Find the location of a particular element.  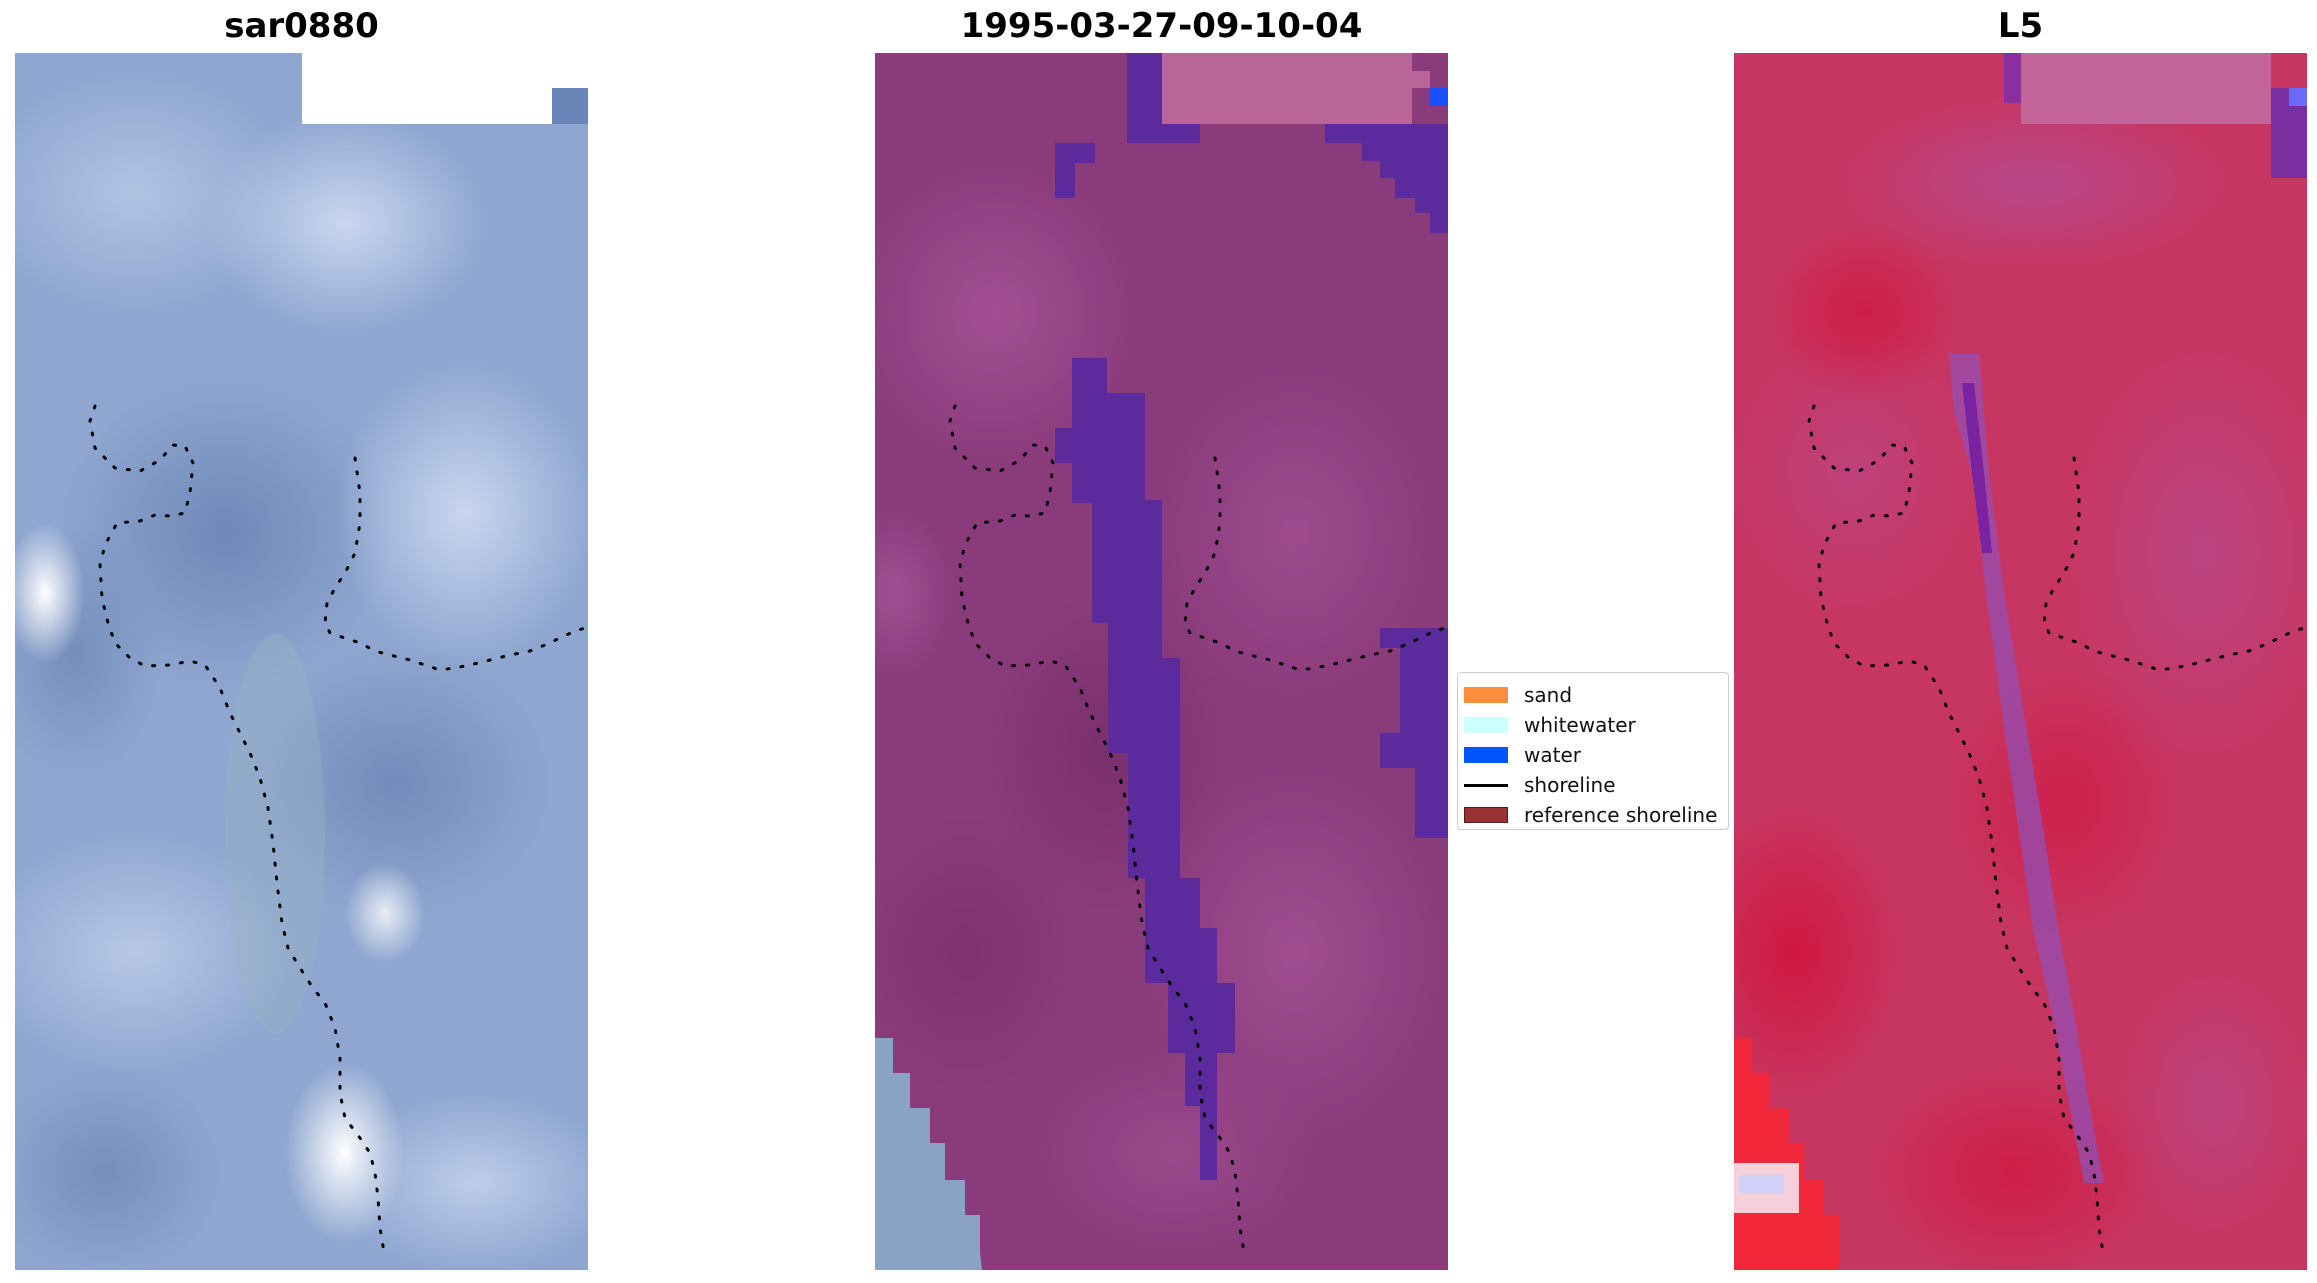

legend-label: reference shoreline is located at coordinates (1621, 815).